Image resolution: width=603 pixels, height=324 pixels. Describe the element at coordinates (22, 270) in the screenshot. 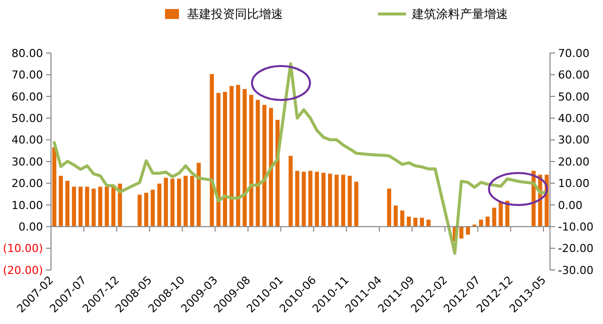

I see `y-tick-label: (20.00)` at that location.